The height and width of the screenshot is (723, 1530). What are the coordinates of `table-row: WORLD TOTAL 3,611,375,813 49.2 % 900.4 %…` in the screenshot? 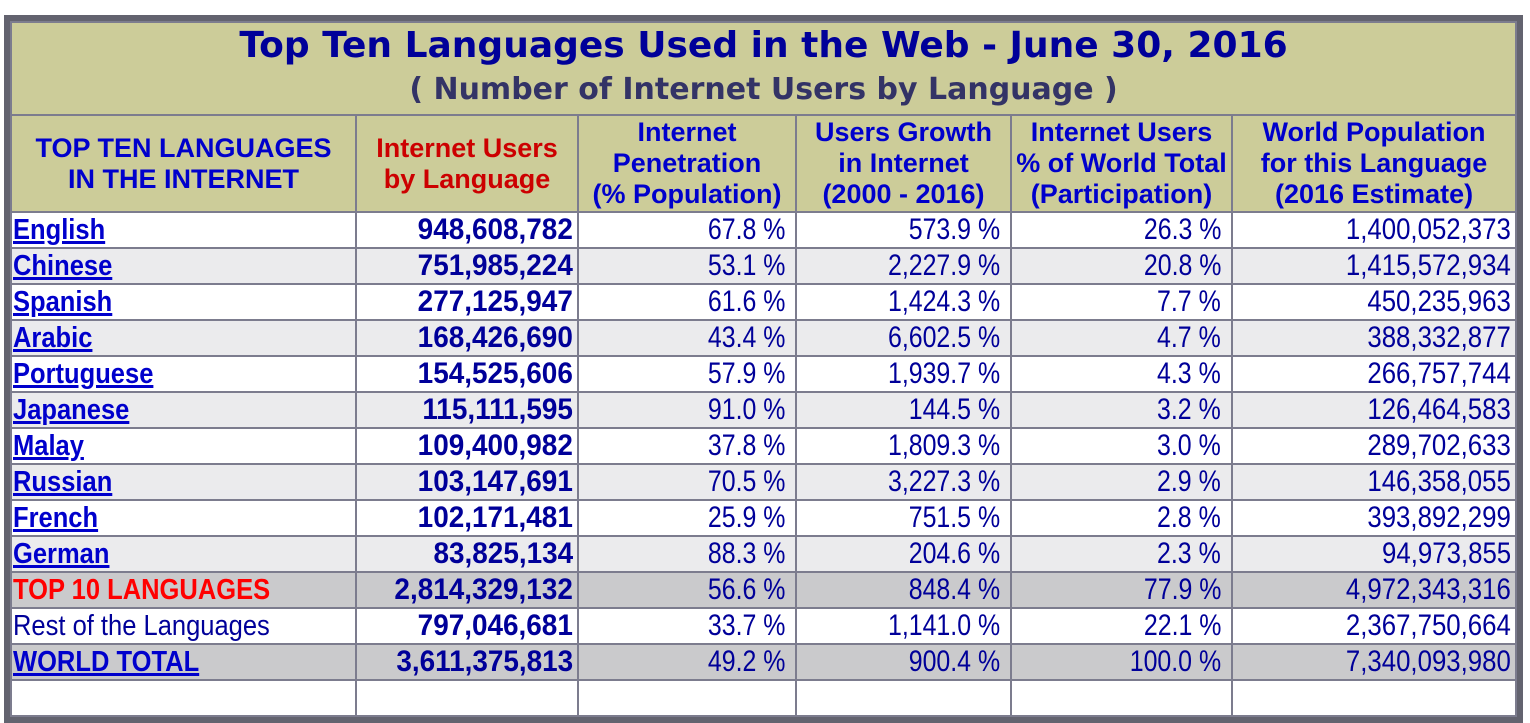 It's located at (764, 662).